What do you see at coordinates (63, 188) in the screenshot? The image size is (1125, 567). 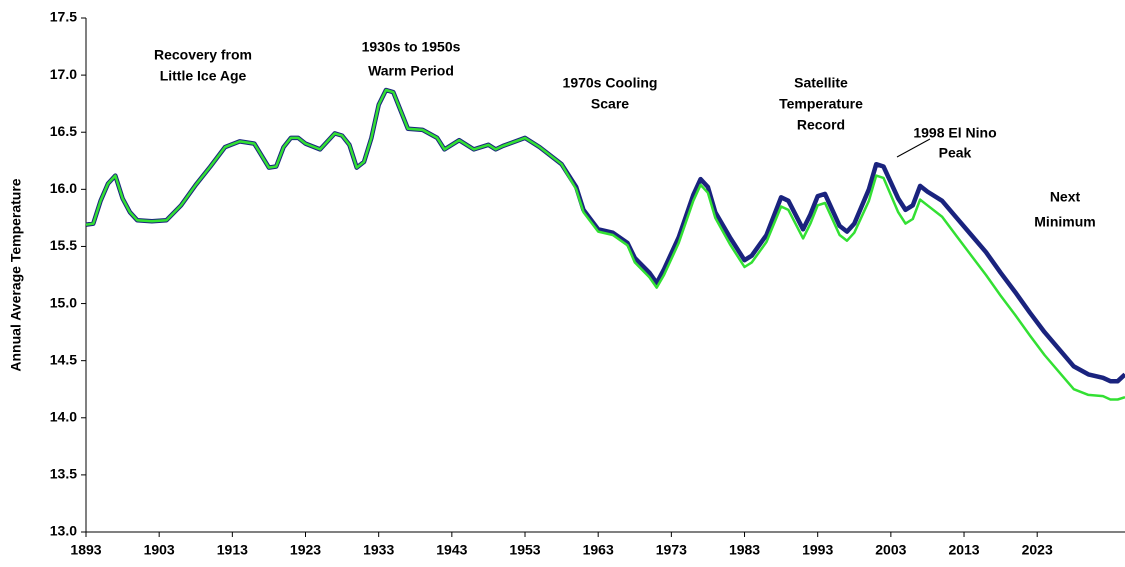 I see `y-tick-label: 16.0` at bounding box center [63, 188].